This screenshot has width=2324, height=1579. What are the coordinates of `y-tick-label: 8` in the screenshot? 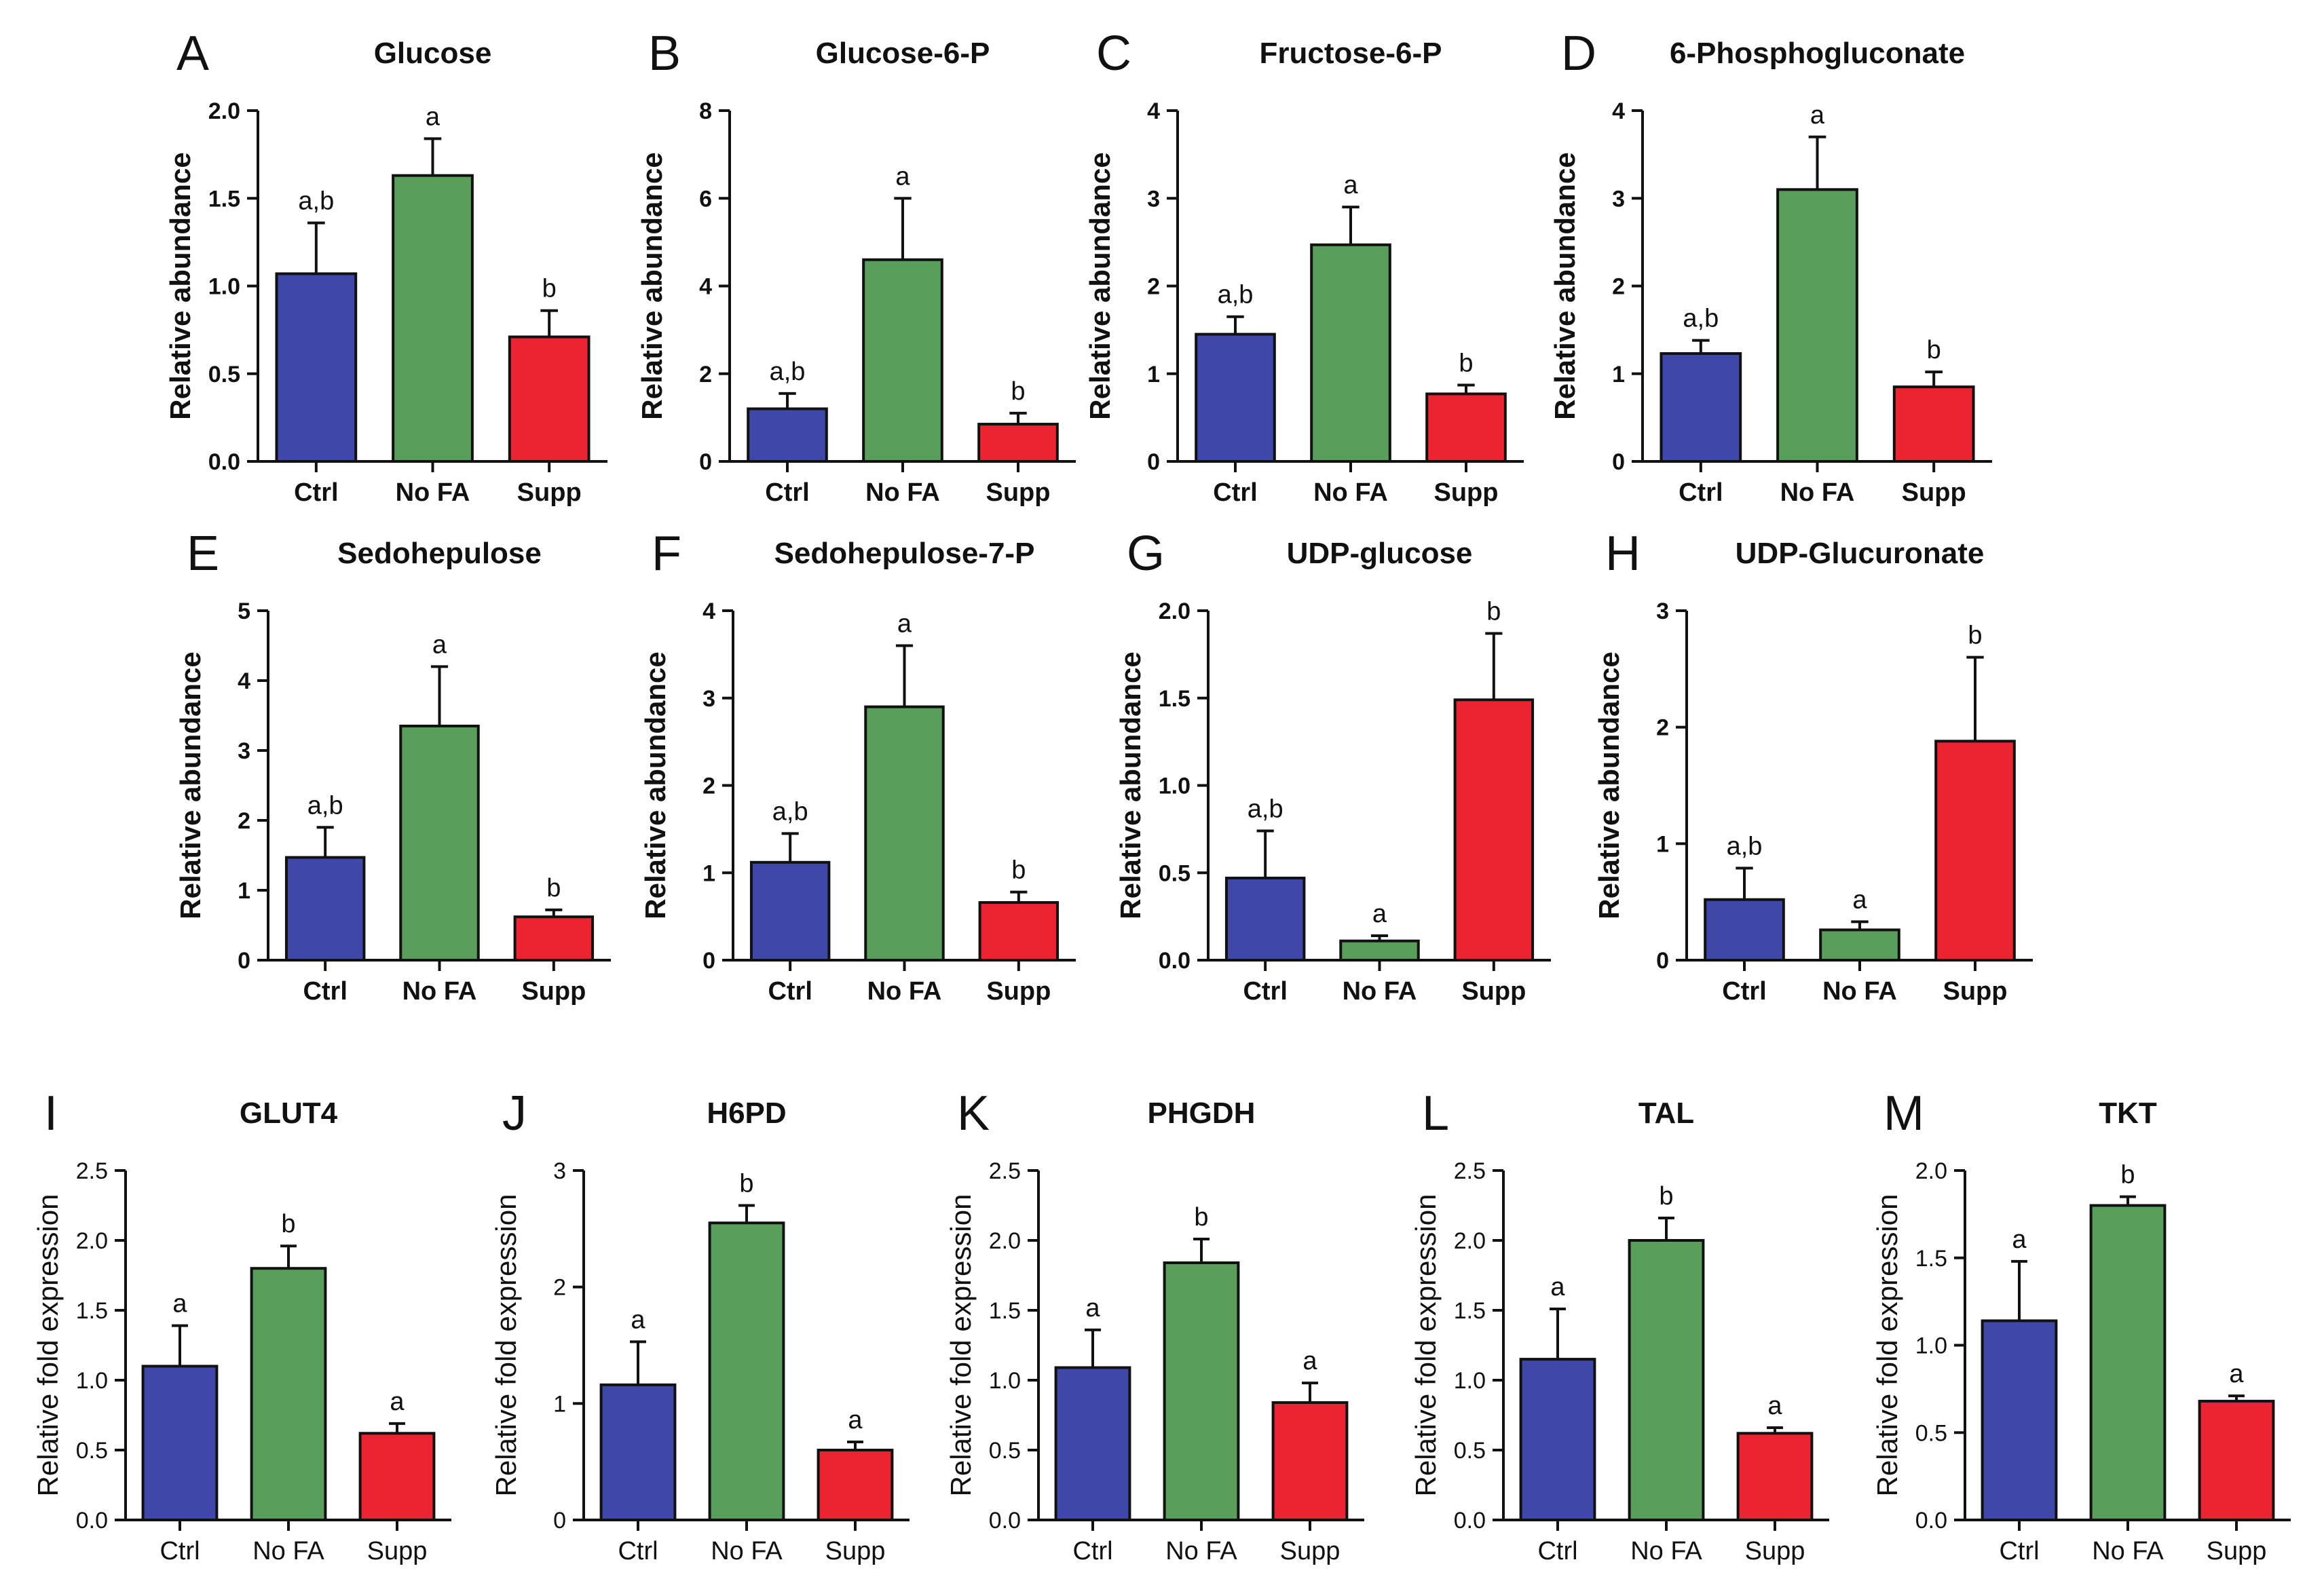 It's located at (705, 111).